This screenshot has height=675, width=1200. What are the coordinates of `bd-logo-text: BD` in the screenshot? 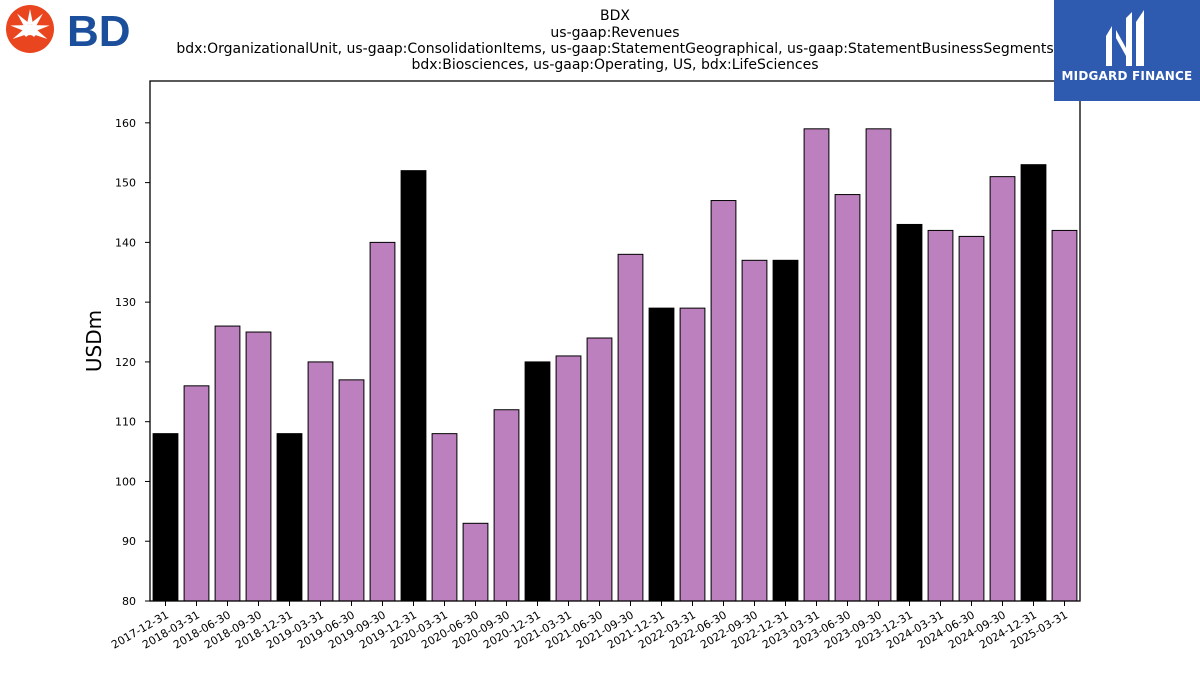 It's located at (99, 31).